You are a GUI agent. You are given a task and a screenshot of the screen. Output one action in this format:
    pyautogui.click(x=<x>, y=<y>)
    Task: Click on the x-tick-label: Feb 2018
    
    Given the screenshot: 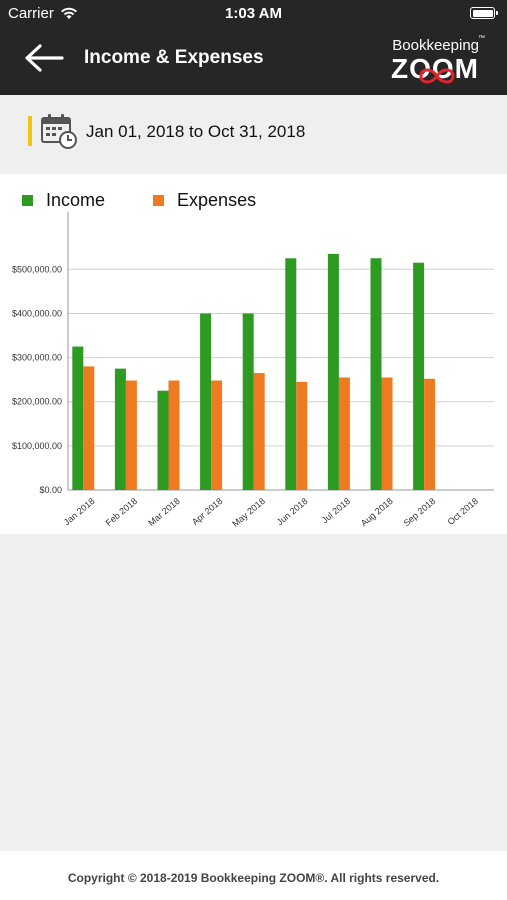 What is the action you would take?
    pyautogui.click(x=122, y=512)
    